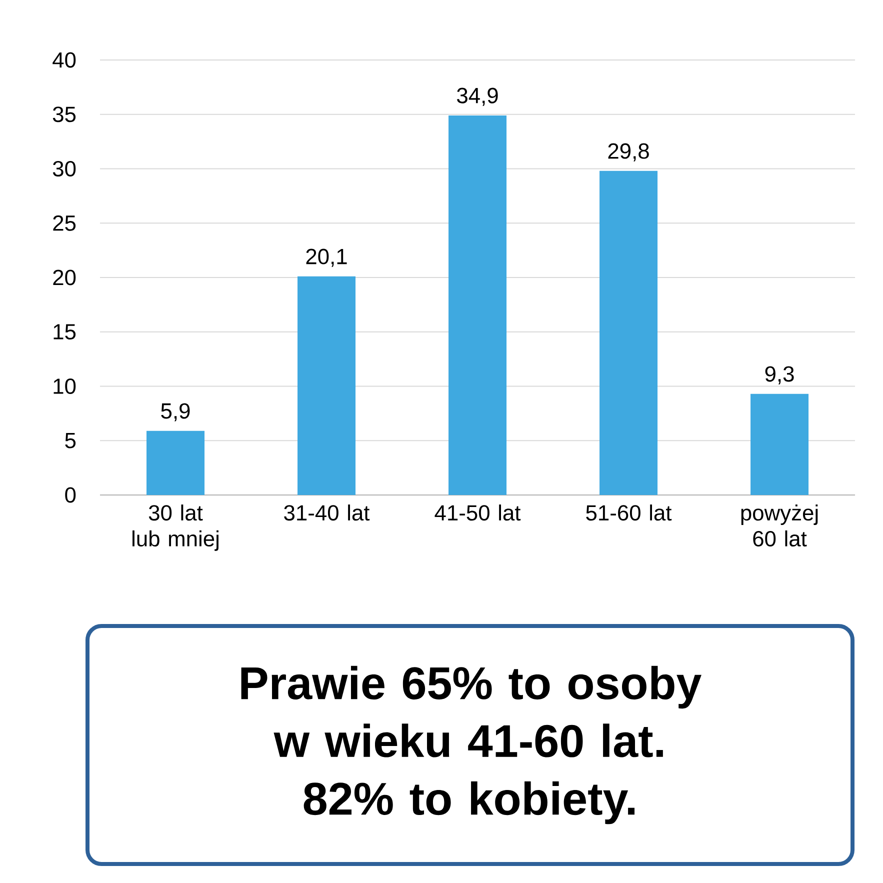  Describe the element at coordinates (65, 386) in the screenshot. I see `y-tick-label: 10` at that location.